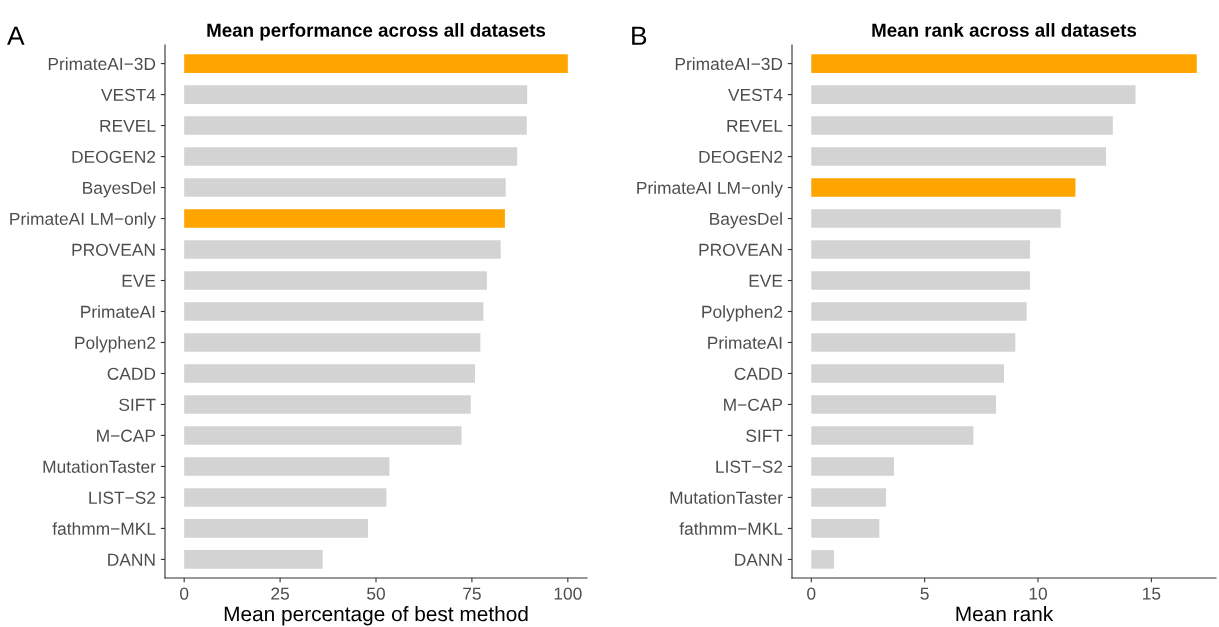 The image size is (1219, 627). What do you see at coordinates (568, 593) in the screenshot?
I see `x-tick-label: 100` at bounding box center [568, 593].